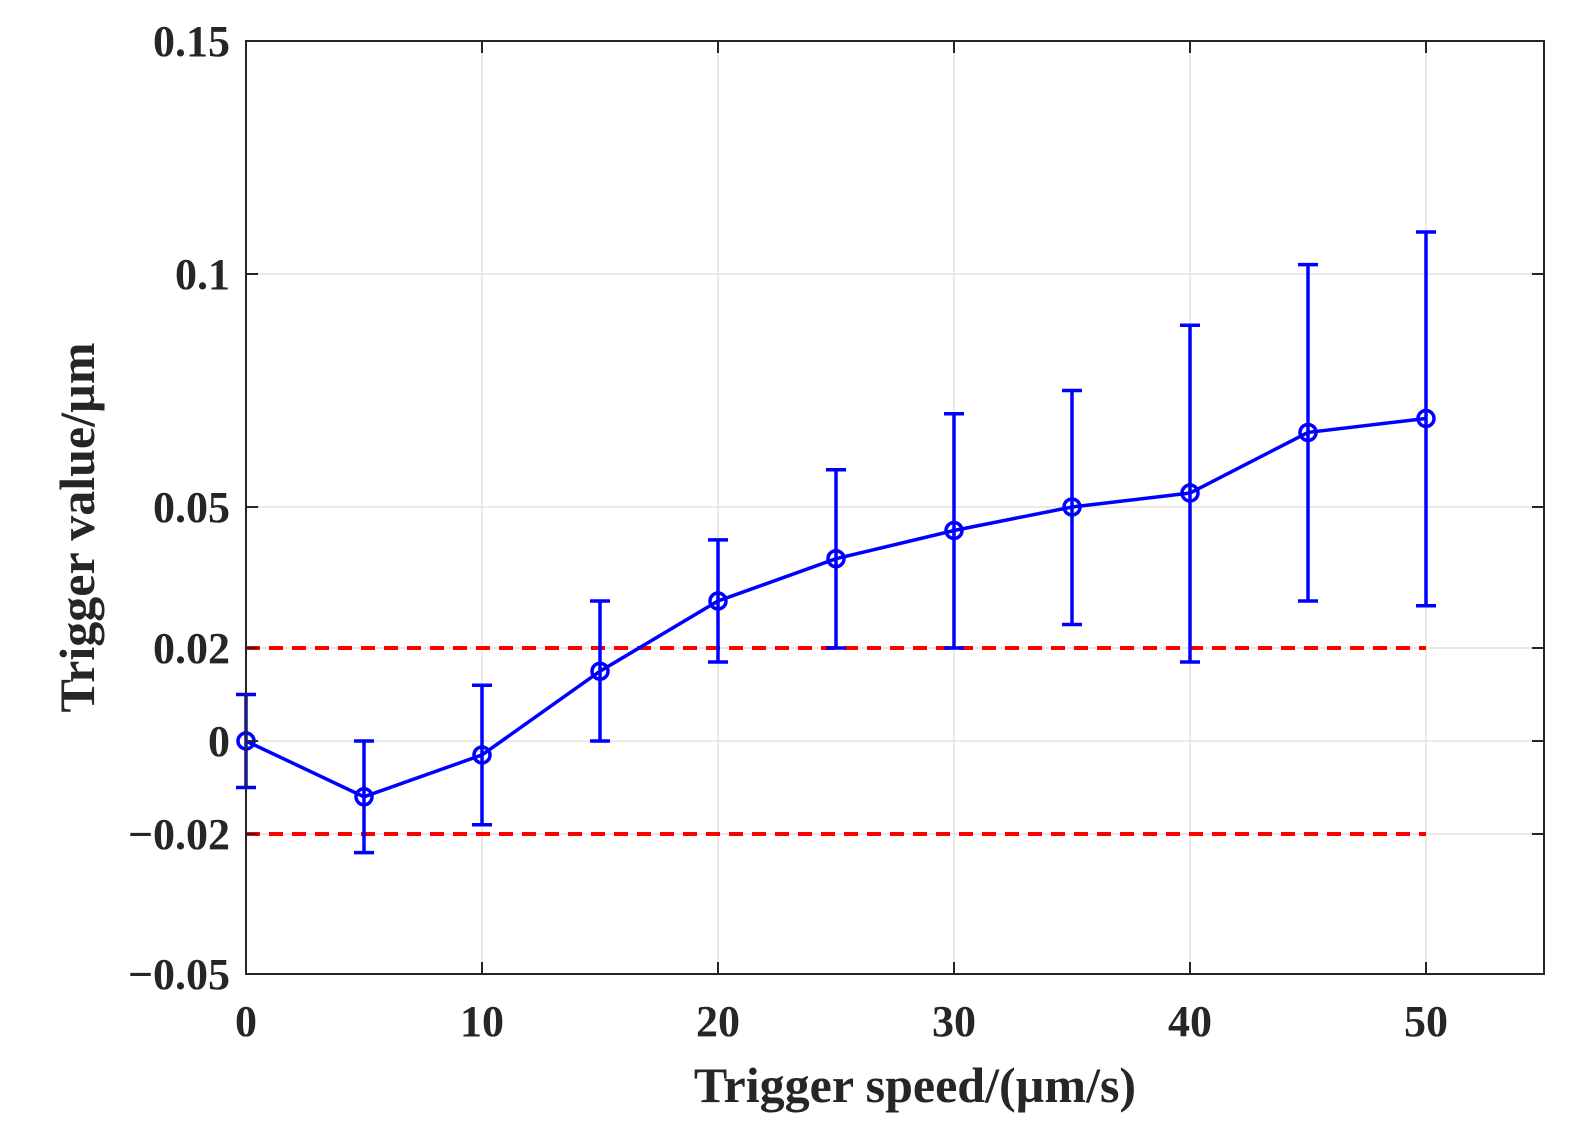  What do you see at coordinates (246, 1021) in the screenshot?
I see `x-tick-label: 0` at bounding box center [246, 1021].